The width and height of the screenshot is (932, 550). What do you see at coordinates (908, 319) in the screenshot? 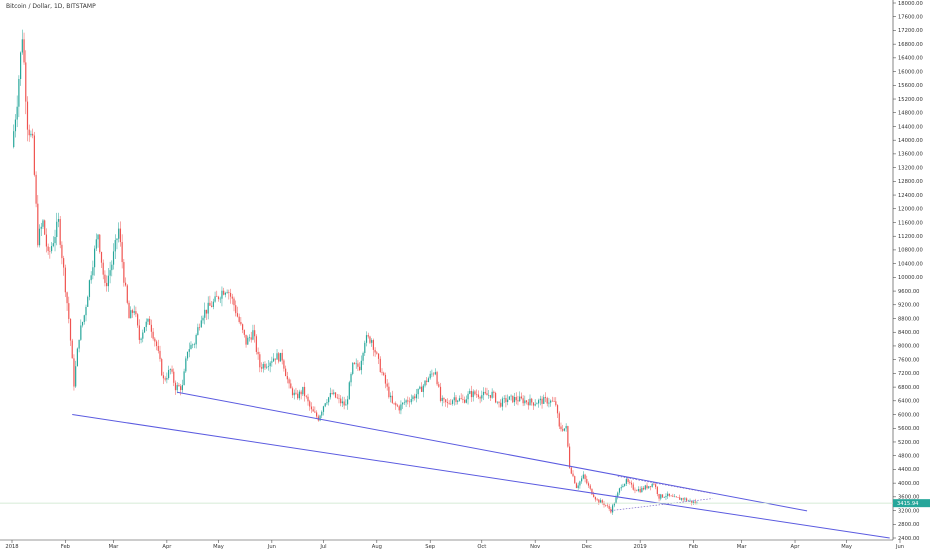
I see `price-tick-label: 8800.00` at bounding box center [908, 319].